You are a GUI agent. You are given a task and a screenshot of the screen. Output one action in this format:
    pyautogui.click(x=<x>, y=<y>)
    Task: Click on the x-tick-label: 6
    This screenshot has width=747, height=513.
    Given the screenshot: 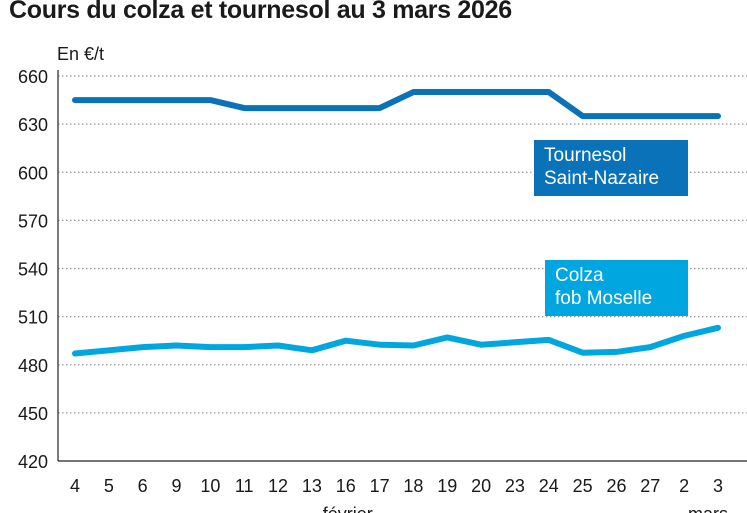 What is the action you would take?
    pyautogui.click(x=143, y=486)
    